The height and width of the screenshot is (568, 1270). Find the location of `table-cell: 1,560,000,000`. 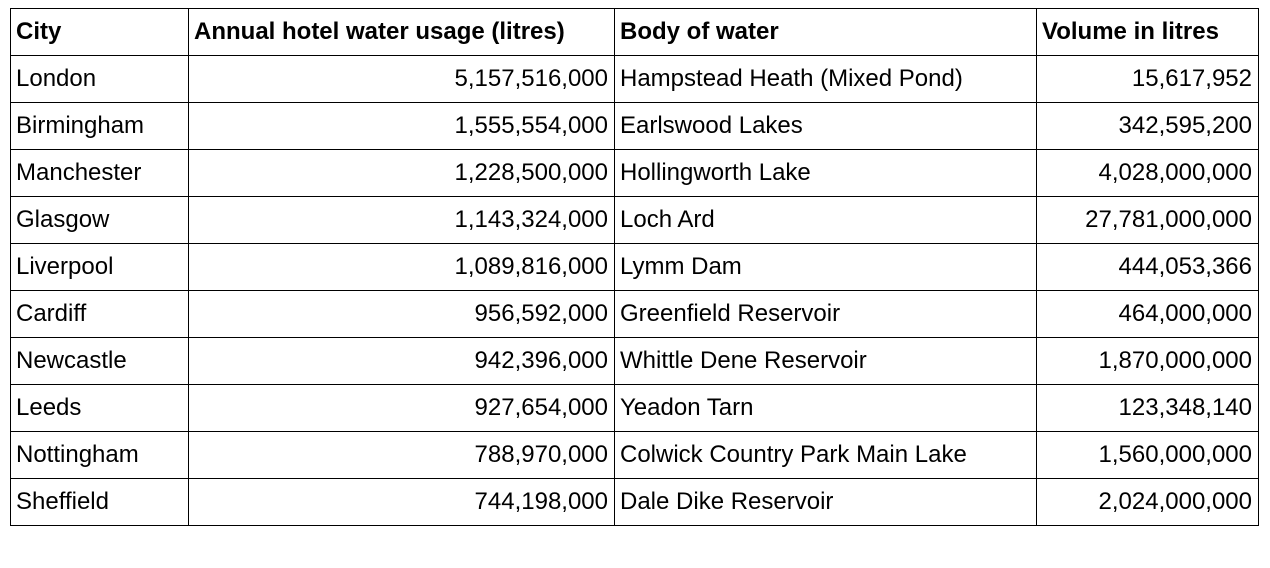

table-cell: 1,560,000,000 is located at coordinates (1147, 455).